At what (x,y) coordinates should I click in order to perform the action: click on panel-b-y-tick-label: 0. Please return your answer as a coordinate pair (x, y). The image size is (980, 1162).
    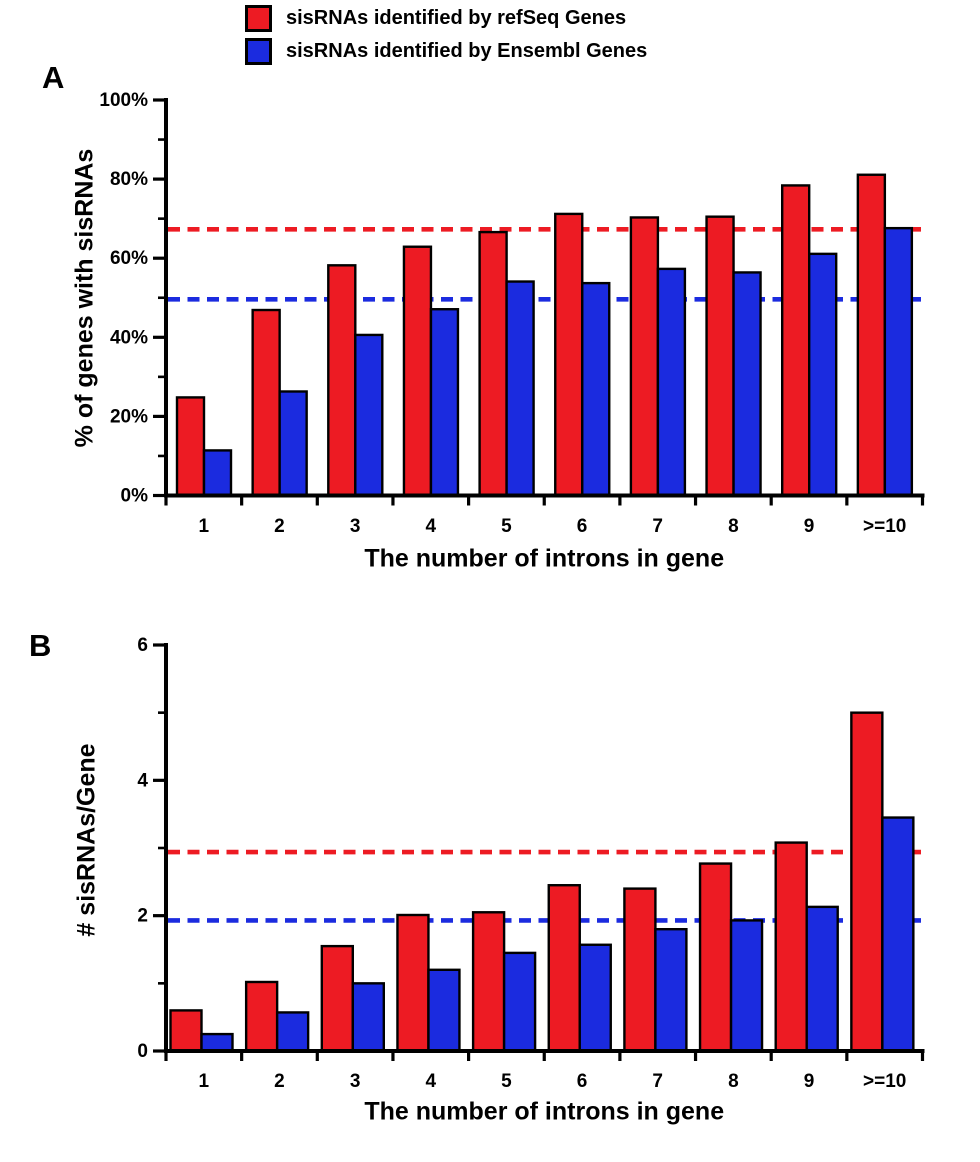
    Looking at the image, I should click on (142, 1051).